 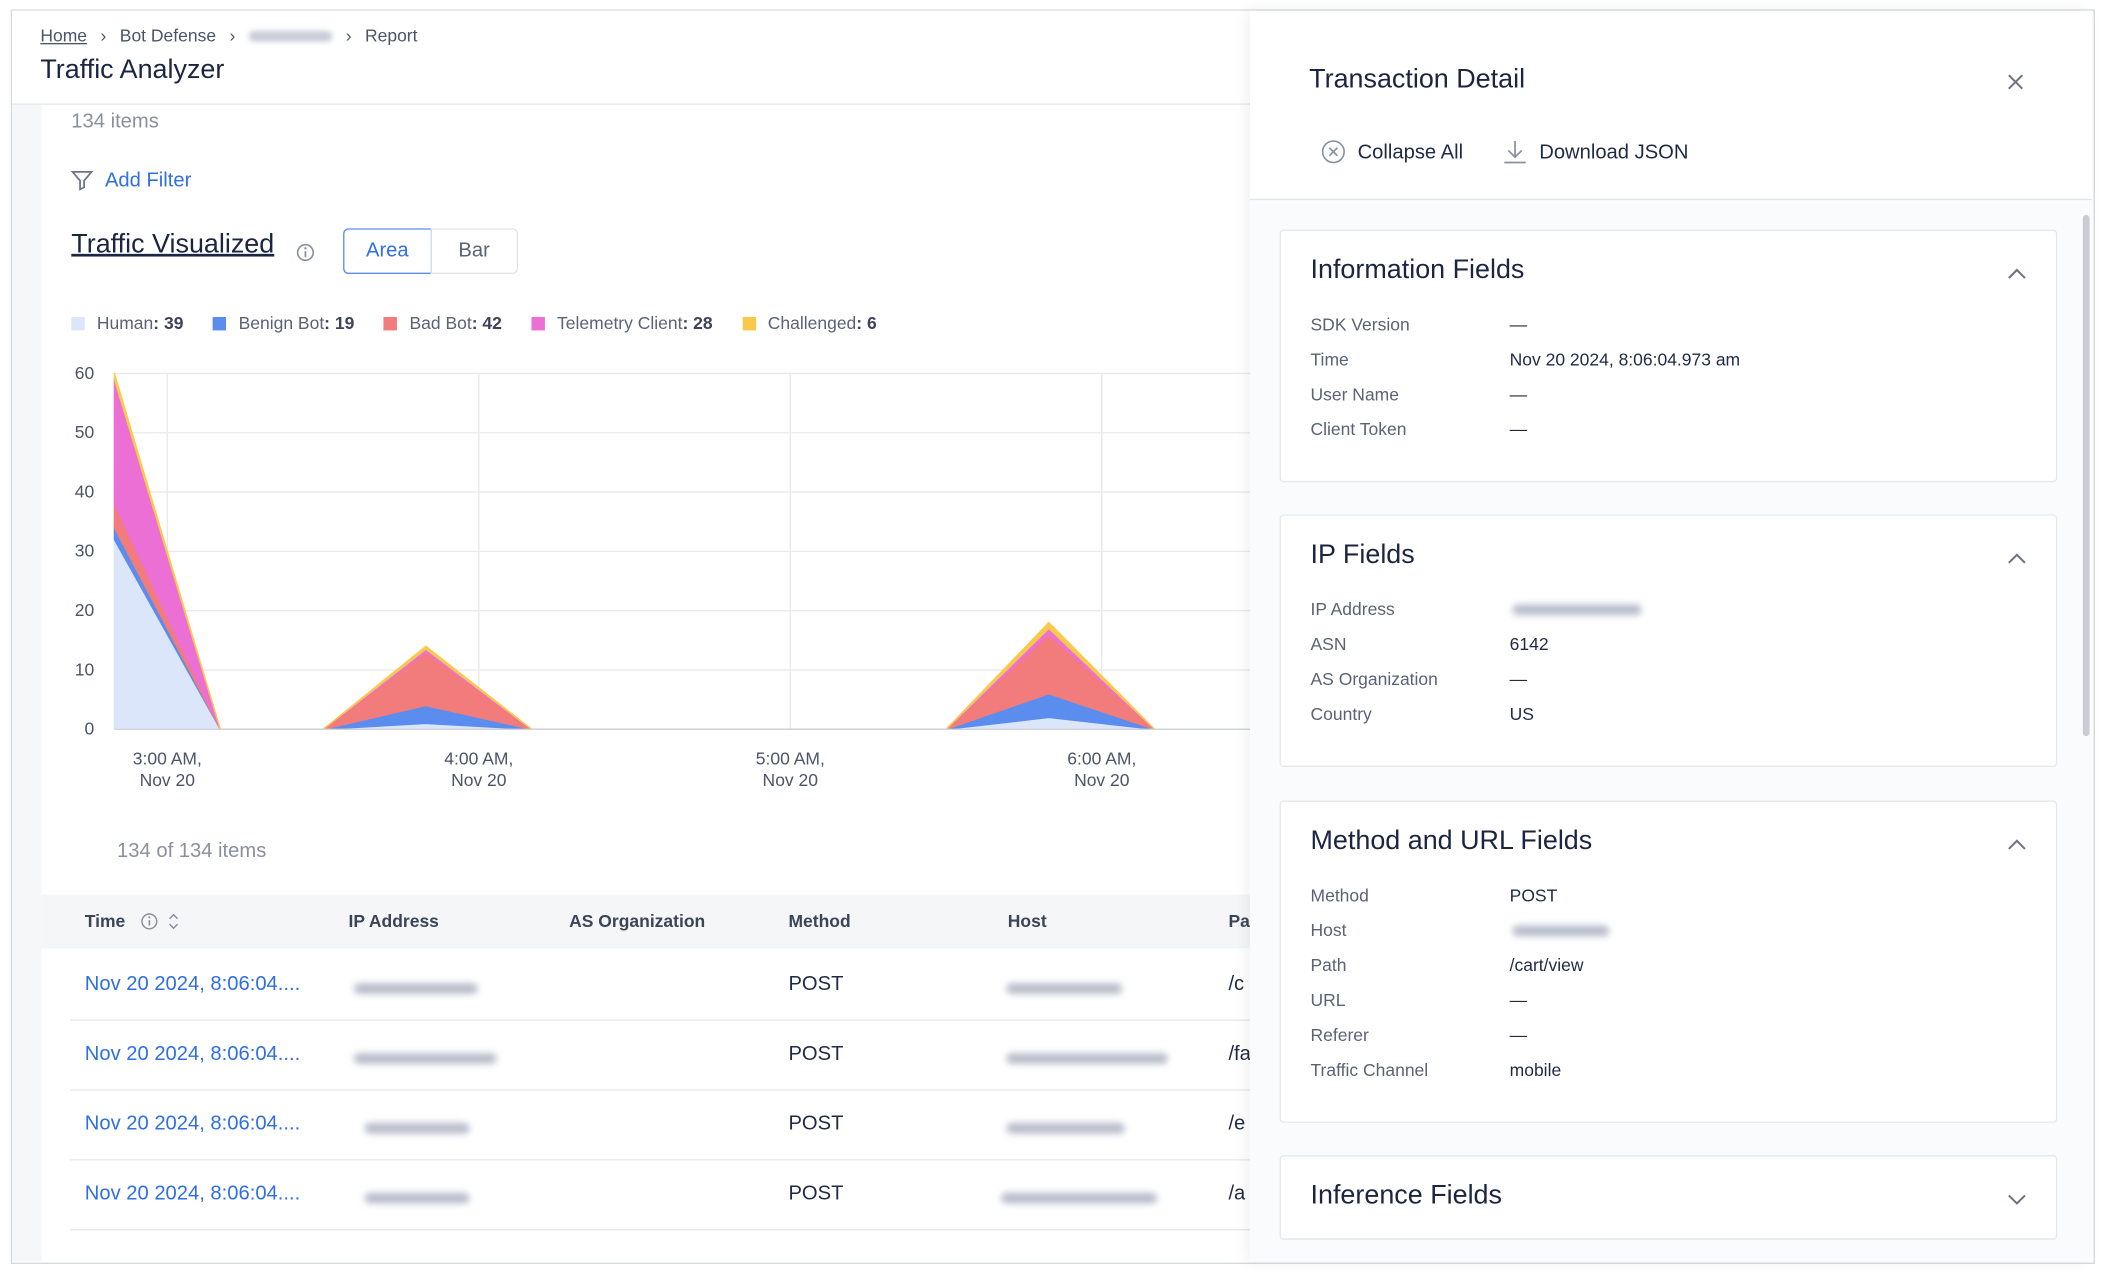 What do you see at coordinates (1451, 841) in the screenshot?
I see `section-title: Method and URL Fields` at bounding box center [1451, 841].